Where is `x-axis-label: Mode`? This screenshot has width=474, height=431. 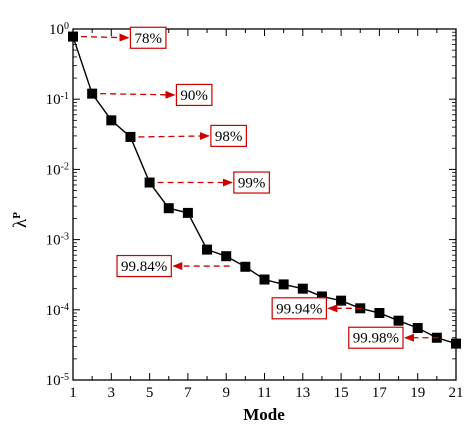
x-axis-label: Mode is located at coordinates (264, 414).